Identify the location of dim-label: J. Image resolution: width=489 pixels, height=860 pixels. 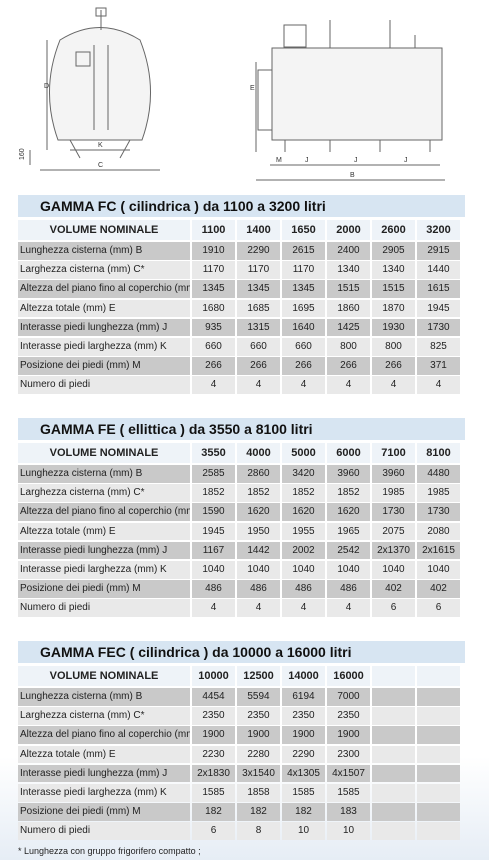
(356, 160).